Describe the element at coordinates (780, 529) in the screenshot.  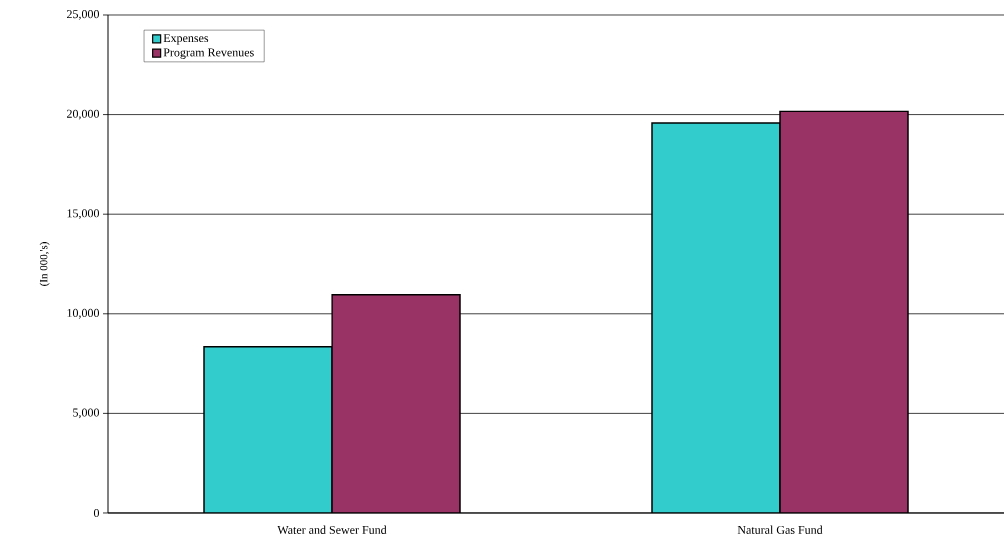
I see `x-tick-label: Natural Gas Fund` at that location.